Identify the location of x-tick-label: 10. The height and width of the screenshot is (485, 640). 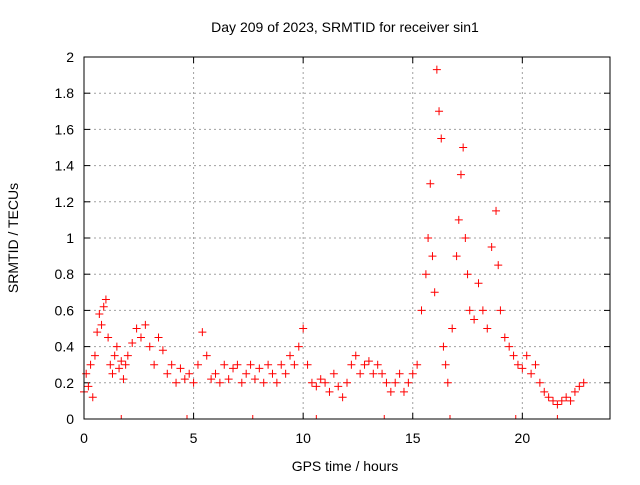
(303, 438).